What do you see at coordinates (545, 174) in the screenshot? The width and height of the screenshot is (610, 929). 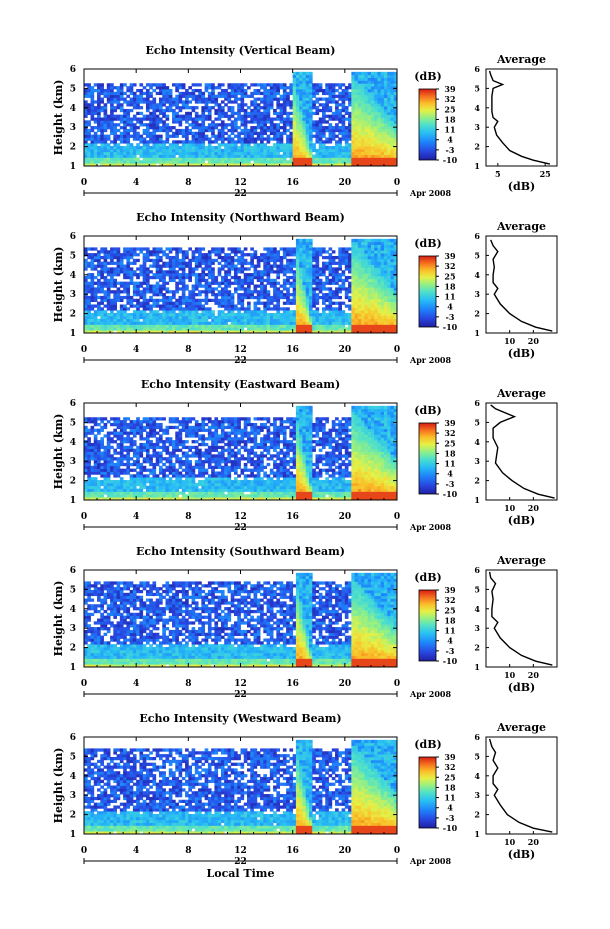 I see `avg-x-tick-label: 25` at bounding box center [545, 174].